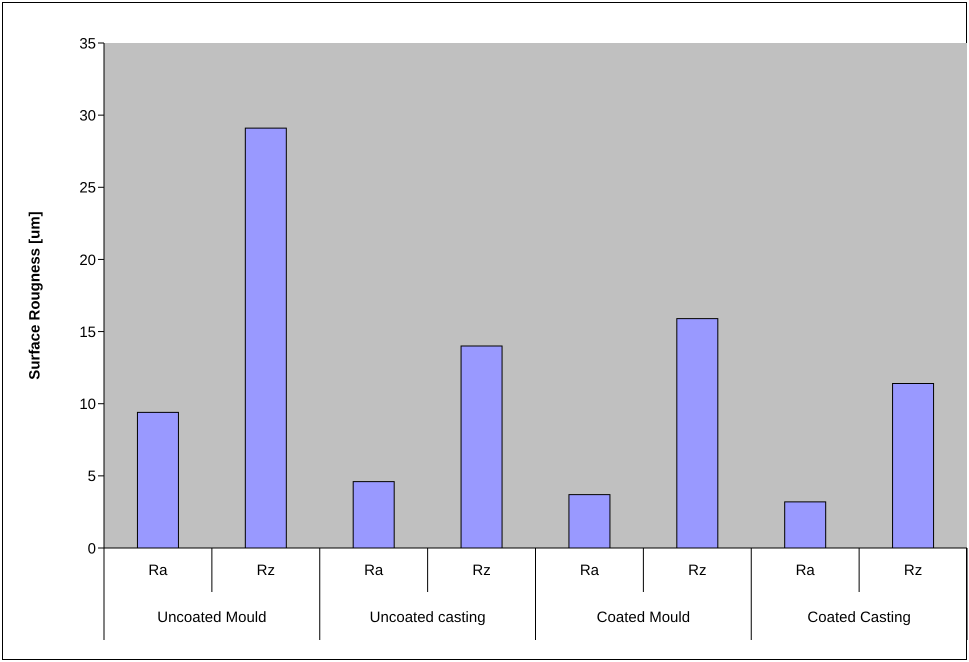 This screenshot has width=969, height=662. I want to click on y-tick-label: 10, so click(87, 405).